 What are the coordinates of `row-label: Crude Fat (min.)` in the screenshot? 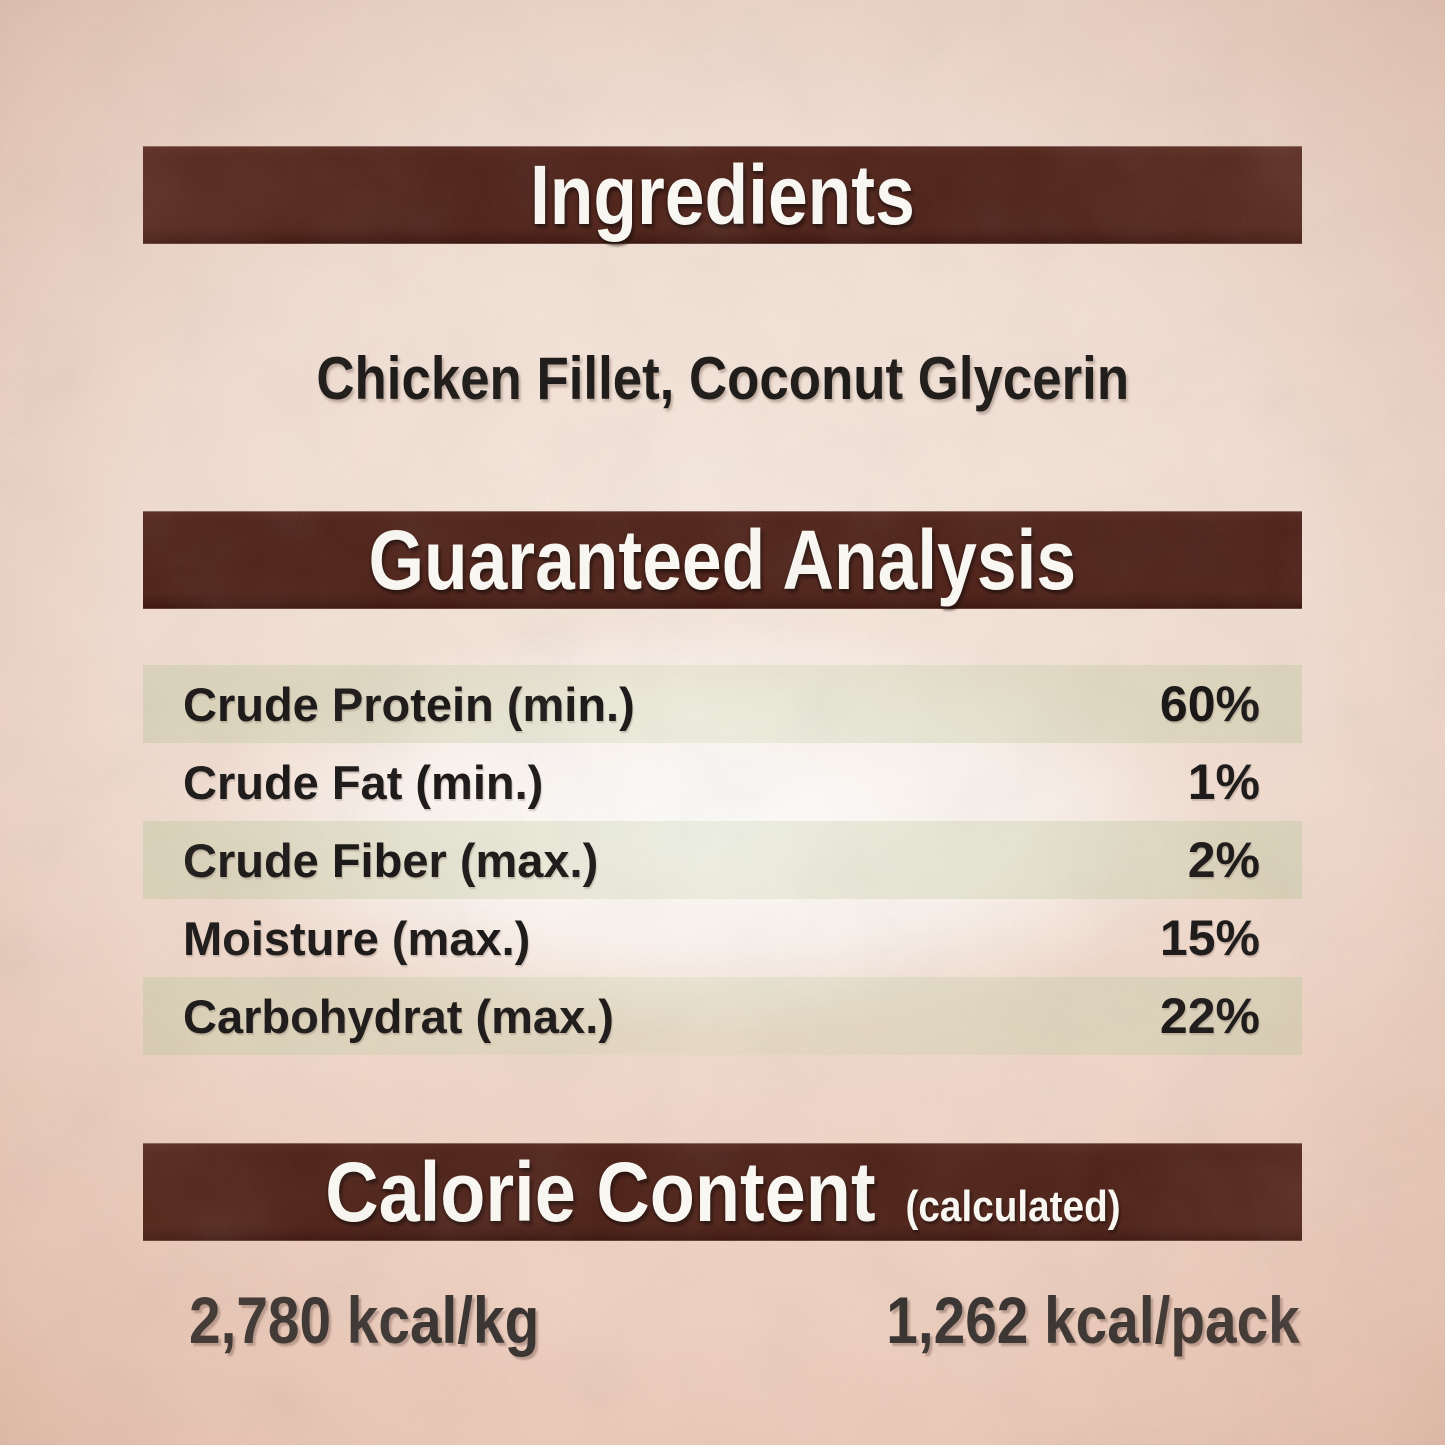 It's located at (363, 782).